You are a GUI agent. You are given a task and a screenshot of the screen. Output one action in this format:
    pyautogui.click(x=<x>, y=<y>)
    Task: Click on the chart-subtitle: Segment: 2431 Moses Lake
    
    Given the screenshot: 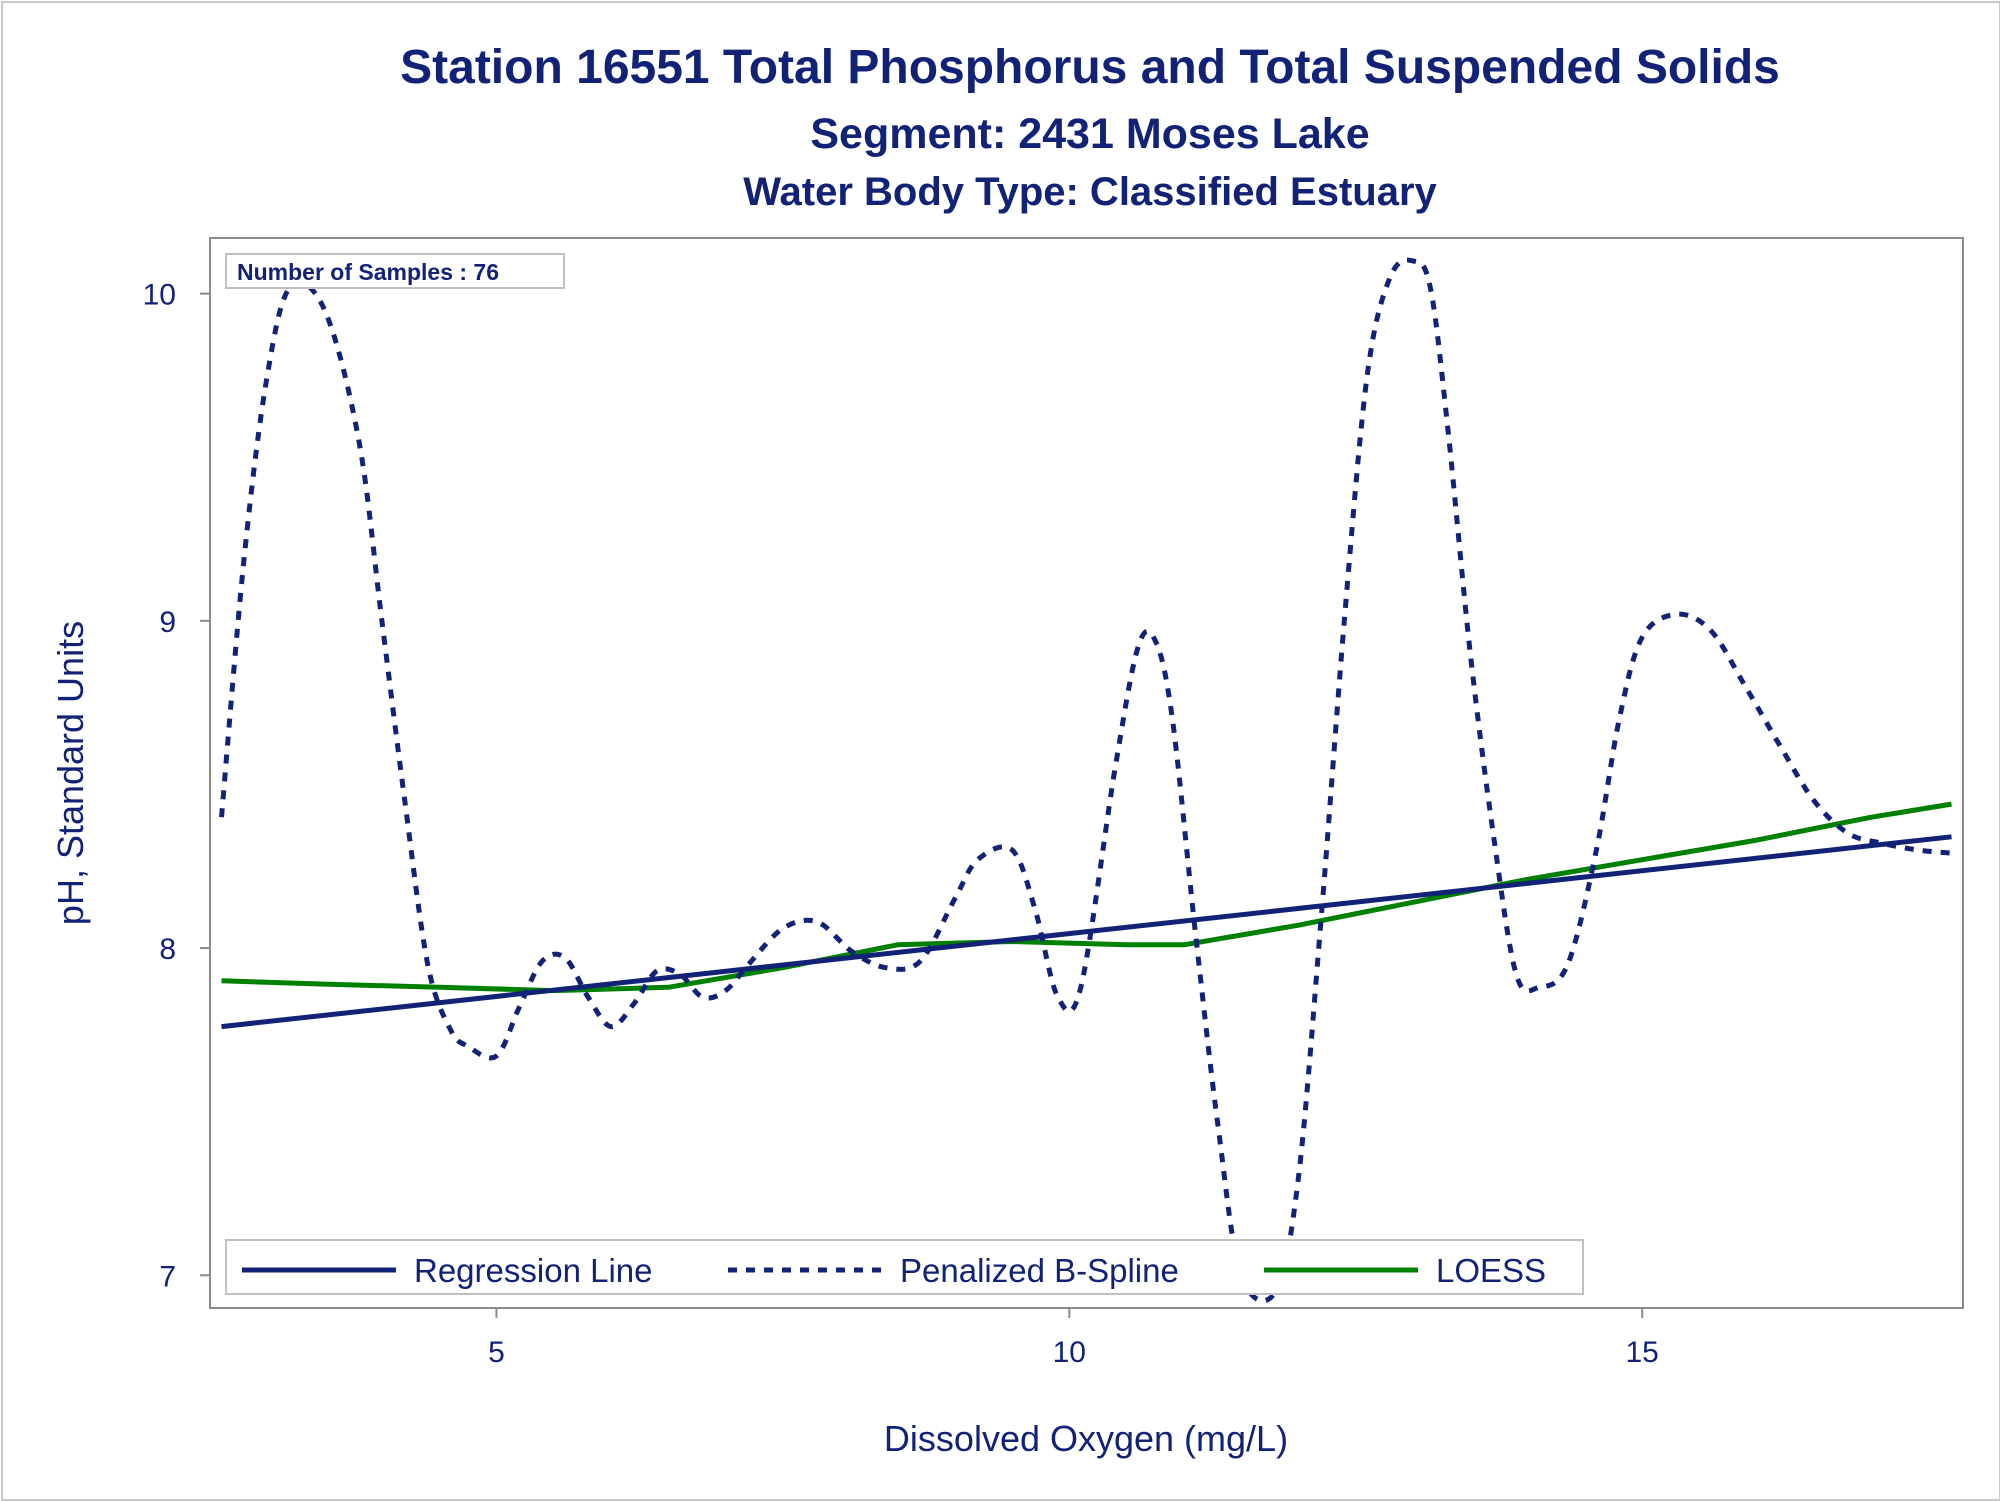 What is the action you would take?
    pyautogui.click(x=1089, y=134)
    